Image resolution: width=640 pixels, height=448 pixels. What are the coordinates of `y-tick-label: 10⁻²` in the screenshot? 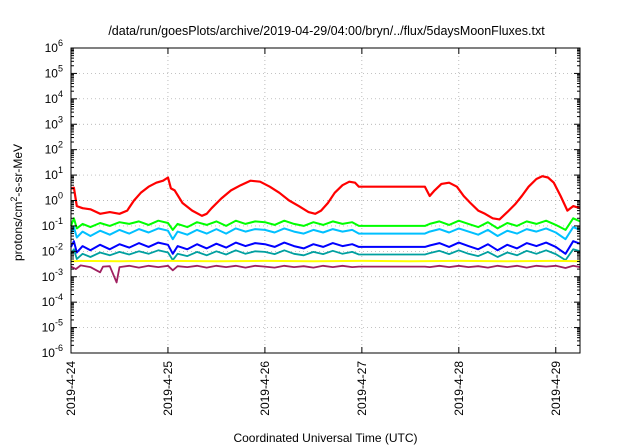 It's located at (52, 249).